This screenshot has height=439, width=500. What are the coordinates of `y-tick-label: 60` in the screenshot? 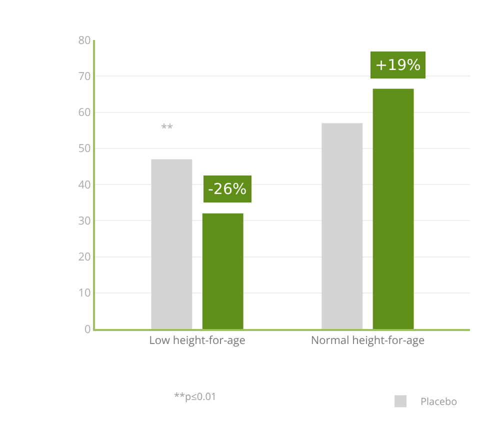 It's located at (84, 112).